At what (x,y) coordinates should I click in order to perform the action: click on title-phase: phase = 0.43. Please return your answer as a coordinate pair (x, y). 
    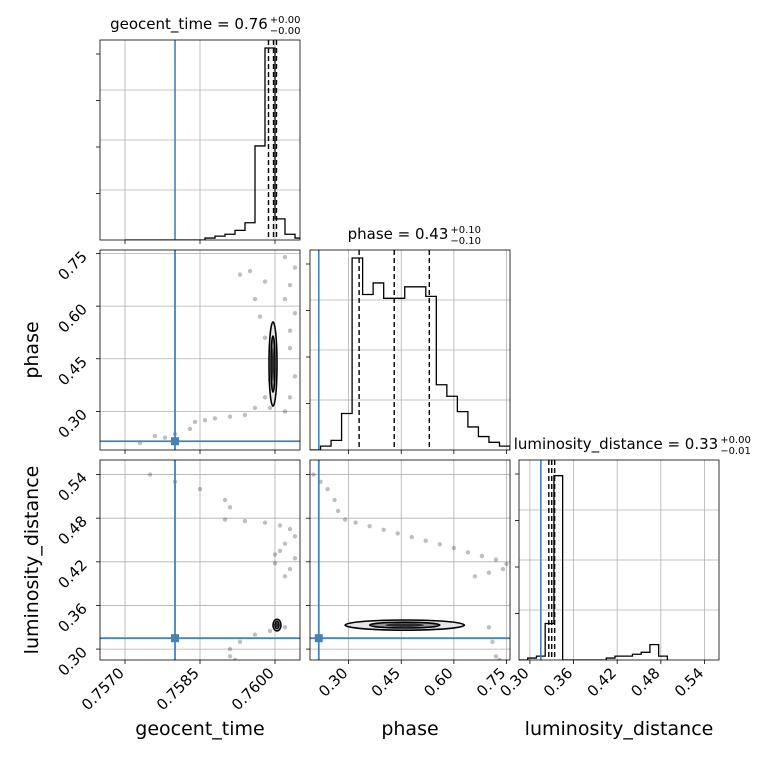
    Looking at the image, I should click on (398, 234).